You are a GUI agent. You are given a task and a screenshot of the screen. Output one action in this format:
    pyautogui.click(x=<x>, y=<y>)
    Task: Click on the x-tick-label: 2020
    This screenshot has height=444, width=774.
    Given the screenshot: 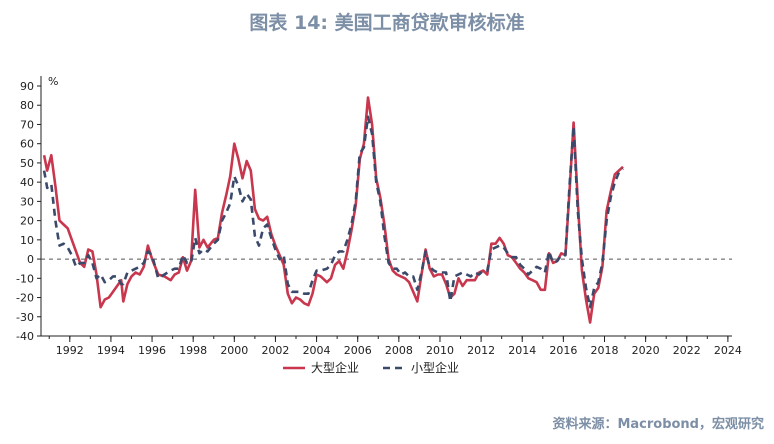 What is the action you would take?
    pyautogui.click(x=646, y=350)
    